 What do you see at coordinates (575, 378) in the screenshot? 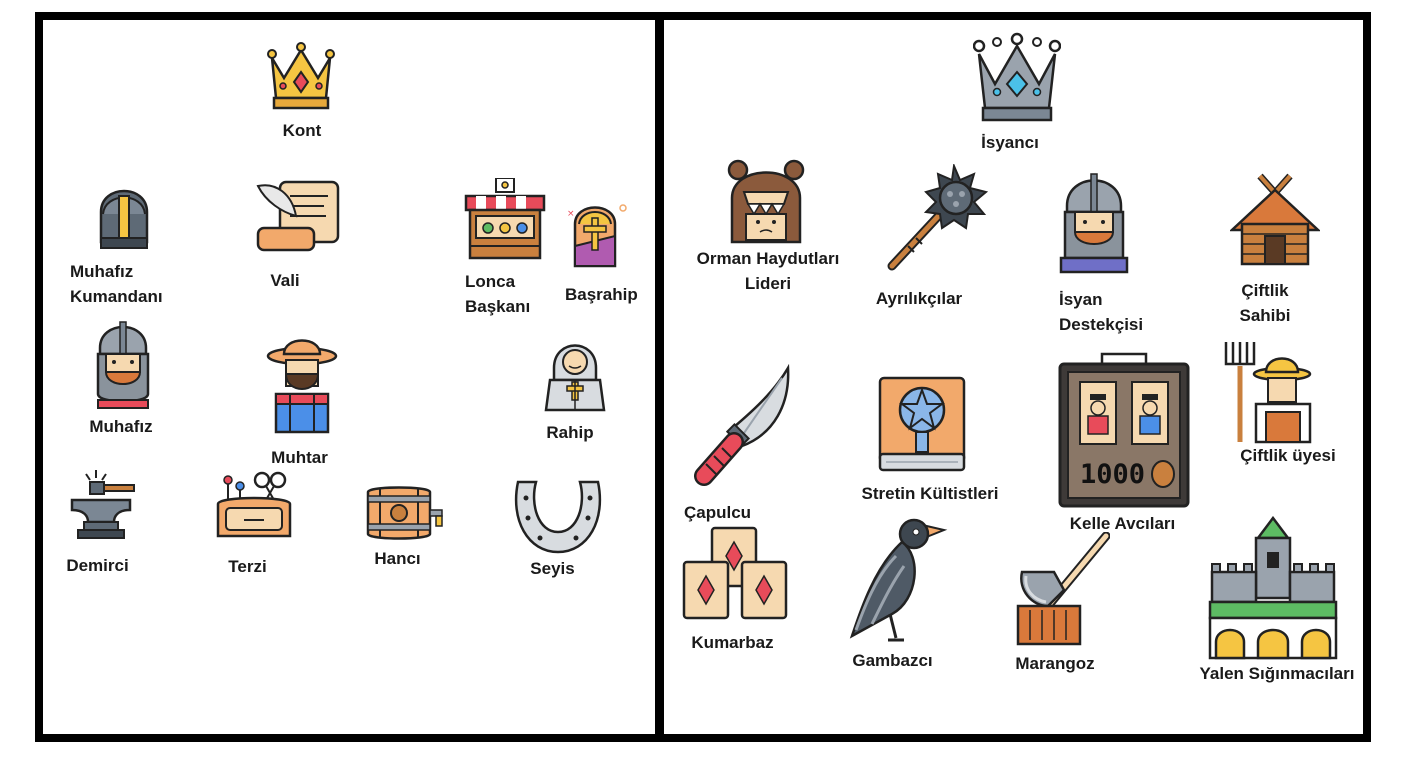
I see `hooded-monk-icon` at bounding box center [575, 378].